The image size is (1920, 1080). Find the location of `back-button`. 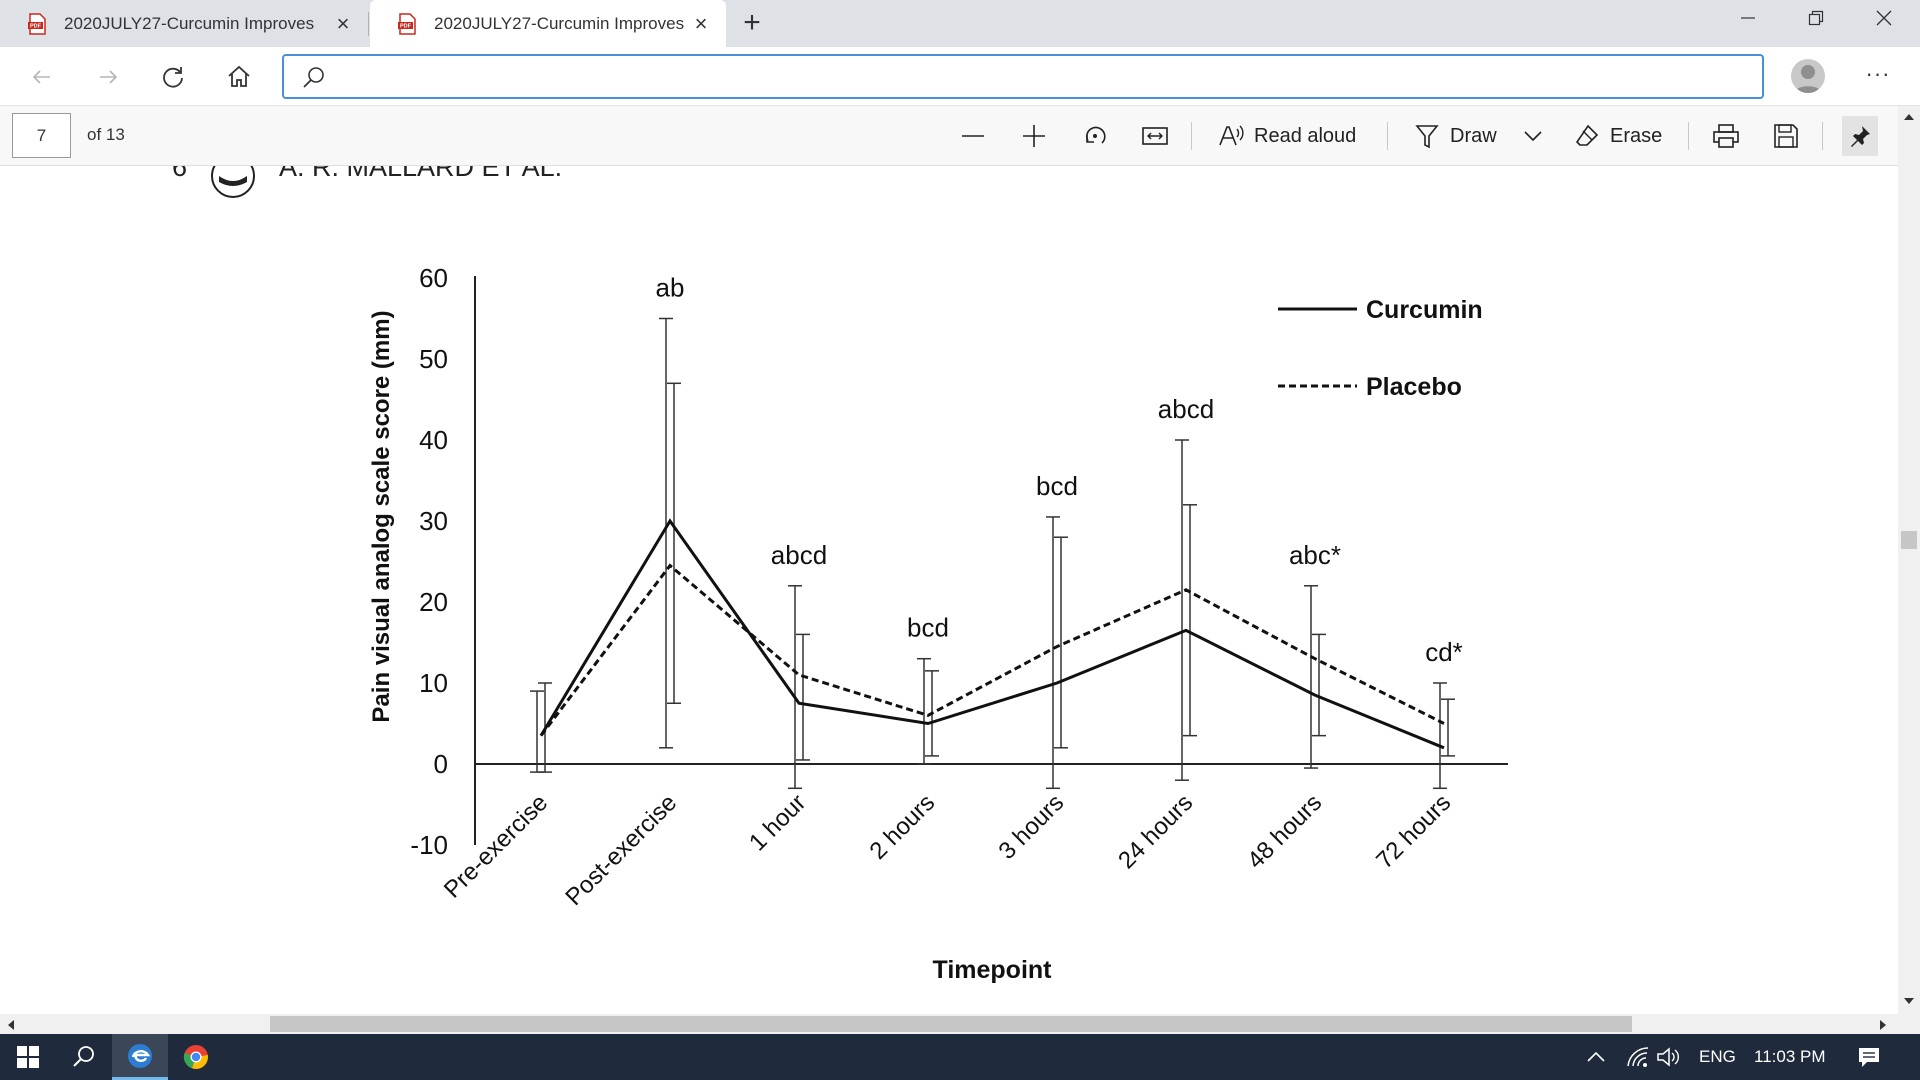

back-button is located at coordinates (42, 77).